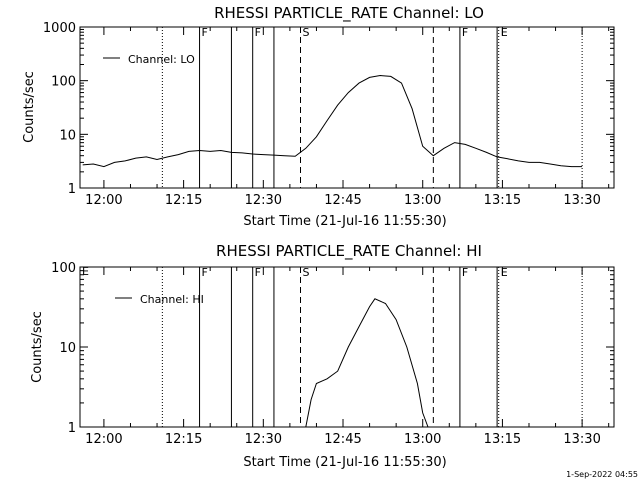 Image resolution: width=640 pixels, height=480 pixels. What do you see at coordinates (85, 271) in the screenshot?
I see `corner-label-hi: E` at bounding box center [85, 271].